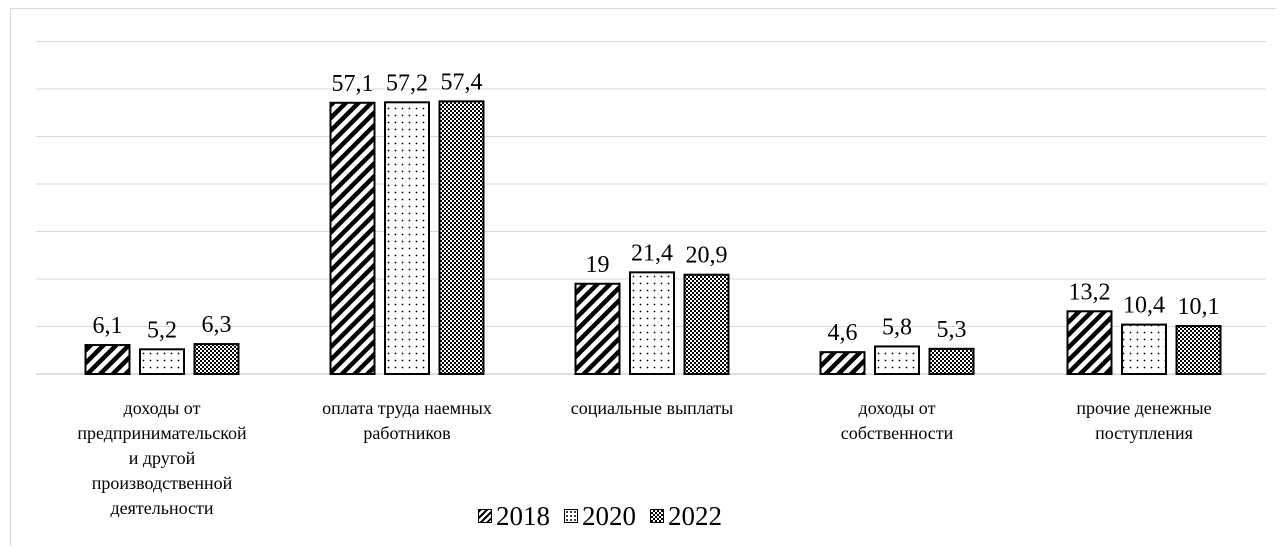 The height and width of the screenshot is (547, 1284). I want to click on legend-label: 2022, so click(695, 515).